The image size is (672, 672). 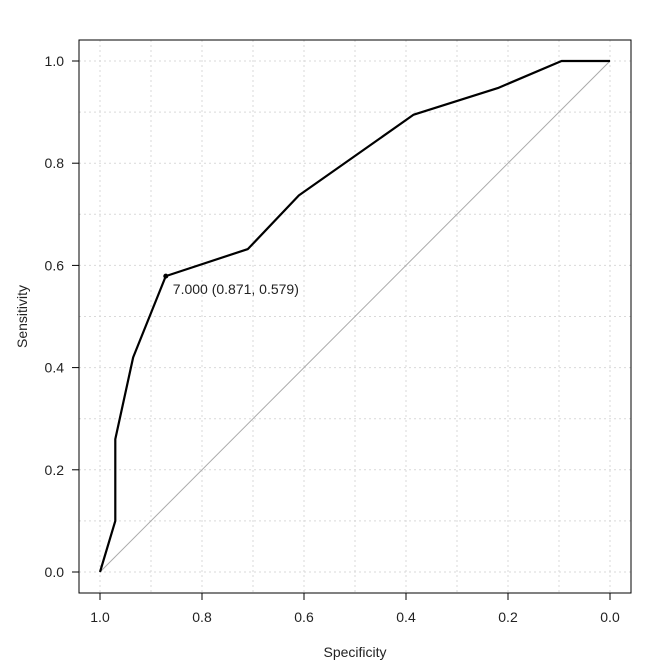 I want to click on y-tick-label: 0.4, so click(x=55, y=368).